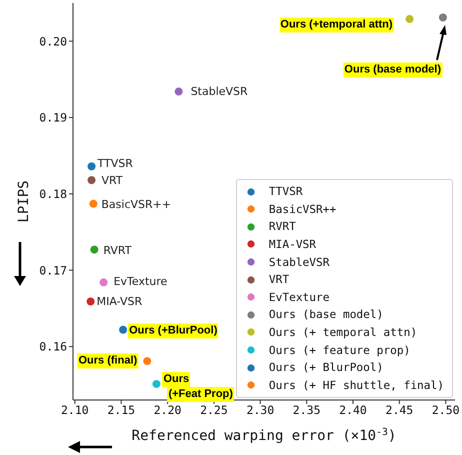  I want to click on legend-label: EvTexture, so click(299, 297).